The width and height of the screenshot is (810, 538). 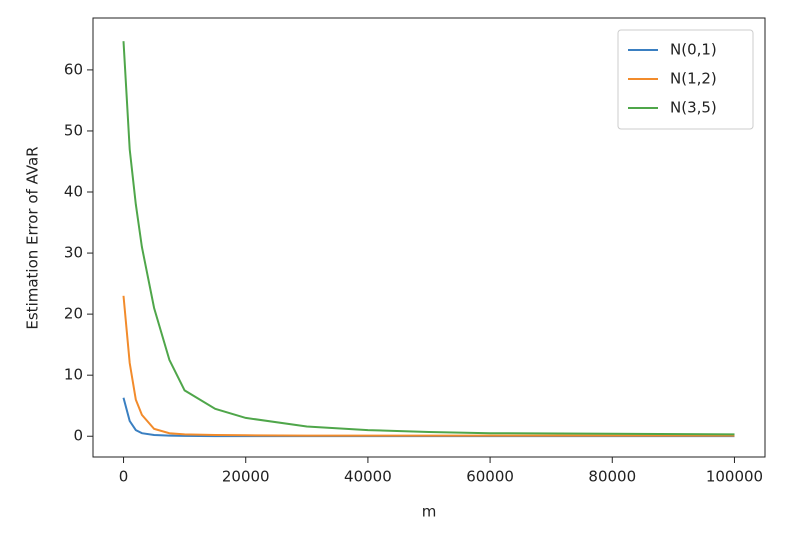 I want to click on y-tick-label: 0, so click(x=78, y=436).